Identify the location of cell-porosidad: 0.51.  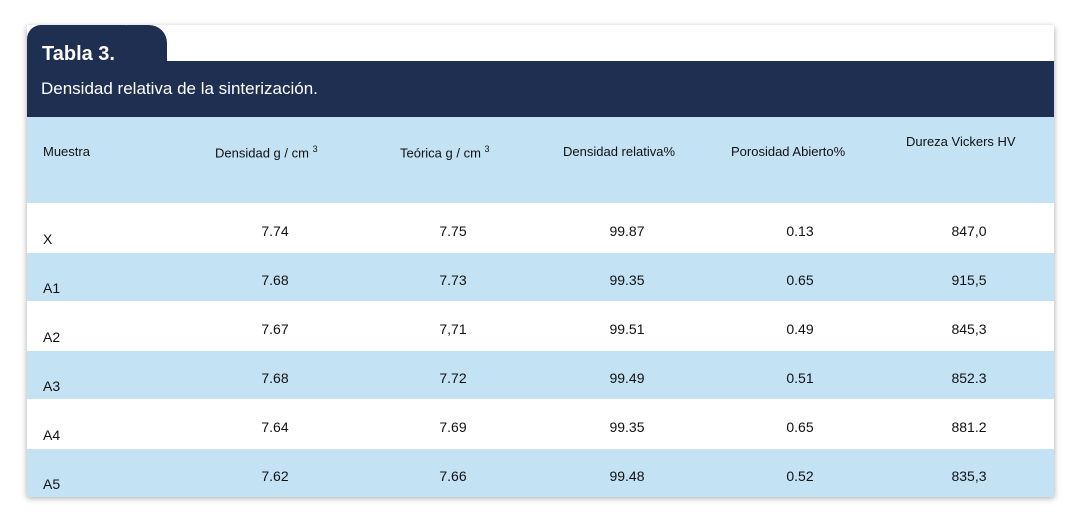
(800, 378).